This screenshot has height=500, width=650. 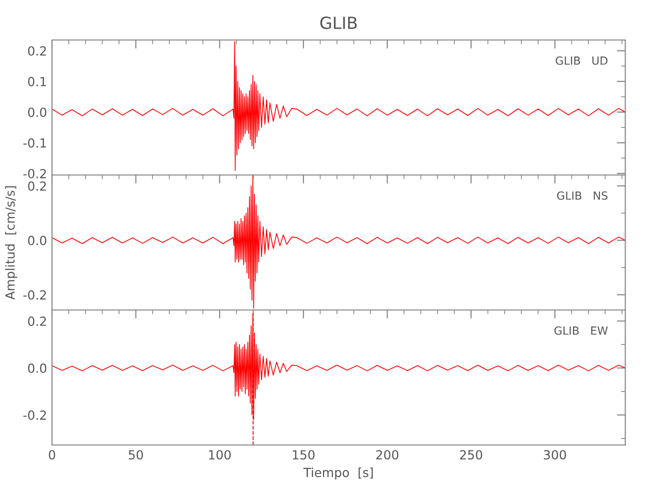 I want to click on x-tick-label: 50, so click(x=135, y=455).